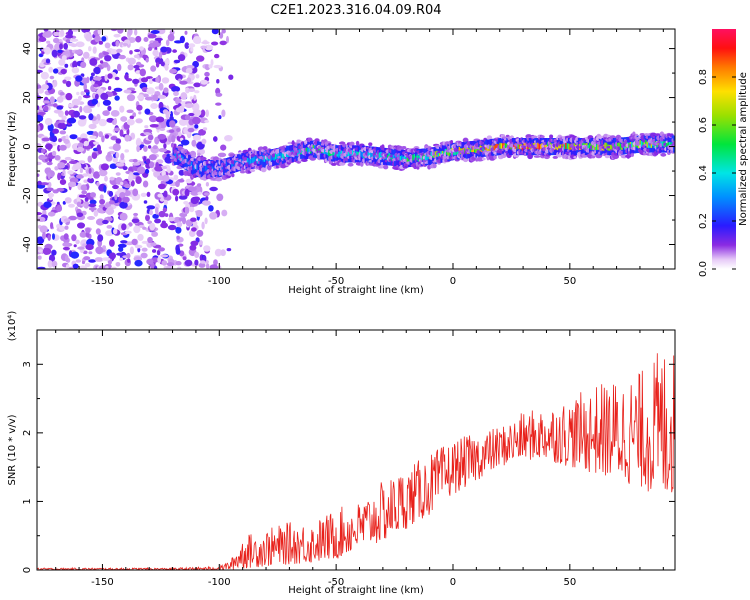 The width and height of the screenshot is (750, 600). Describe the element at coordinates (453, 281) in the screenshot. I see `x-tick-label: 0` at that location.